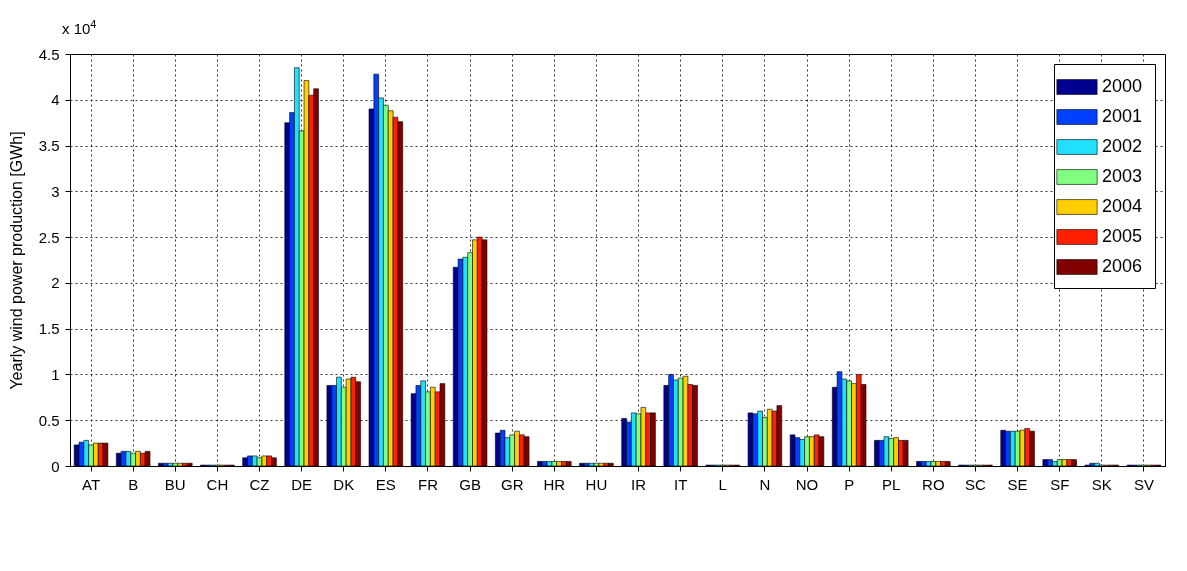  What do you see at coordinates (807, 484) in the screenshot?
I see `x-tick-label: NO` at bounding box center [807, 484].